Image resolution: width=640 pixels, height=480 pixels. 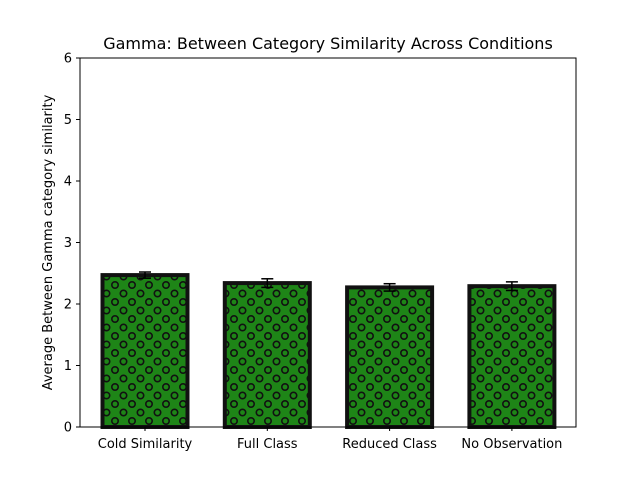 I want to click on y-axis: 0 1 2 3 4 5 6, so click(x=72, y=244).